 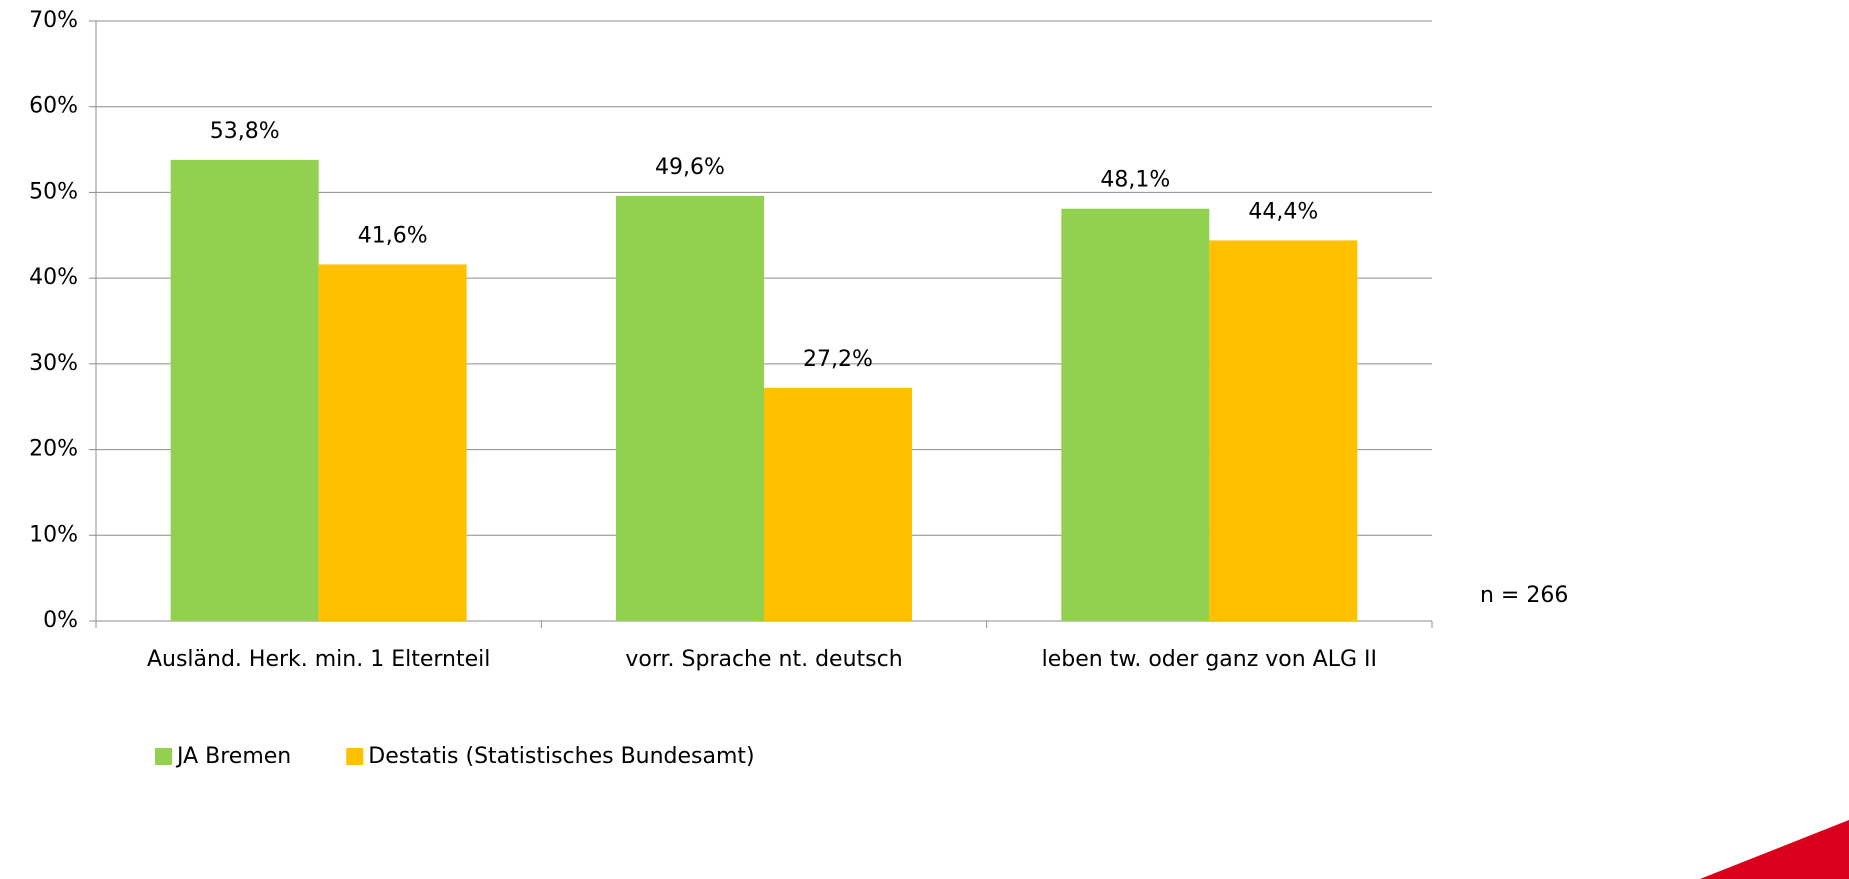 What do you see at coordinates (233, 756) in the screenshot?
I see `legend-label: JA Bremen` at bounding box center [233, 756].